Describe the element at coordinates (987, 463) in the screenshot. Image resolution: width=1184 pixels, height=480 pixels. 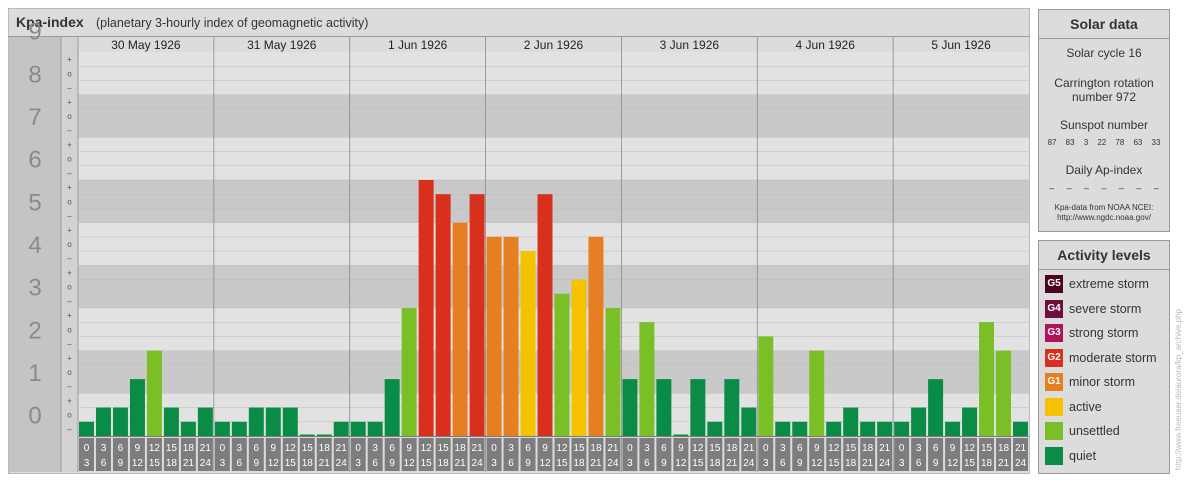
I see `time-slot-end: 18` at that location.